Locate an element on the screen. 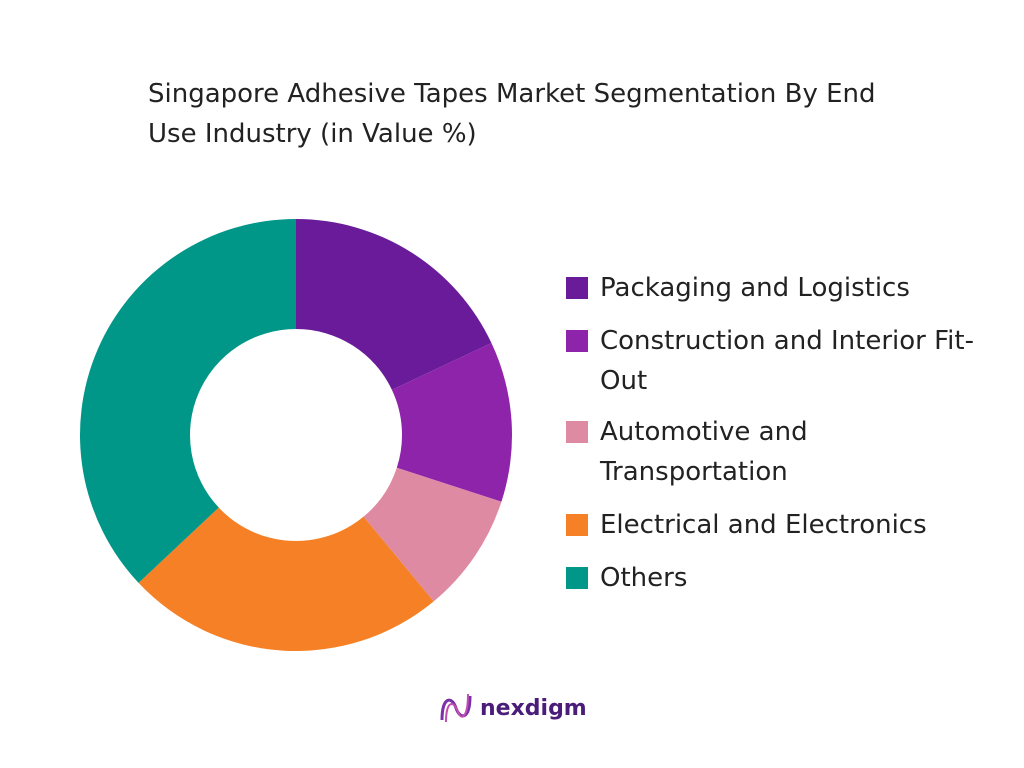  brand-name: nexdigm is located at coordinates (533, 708).